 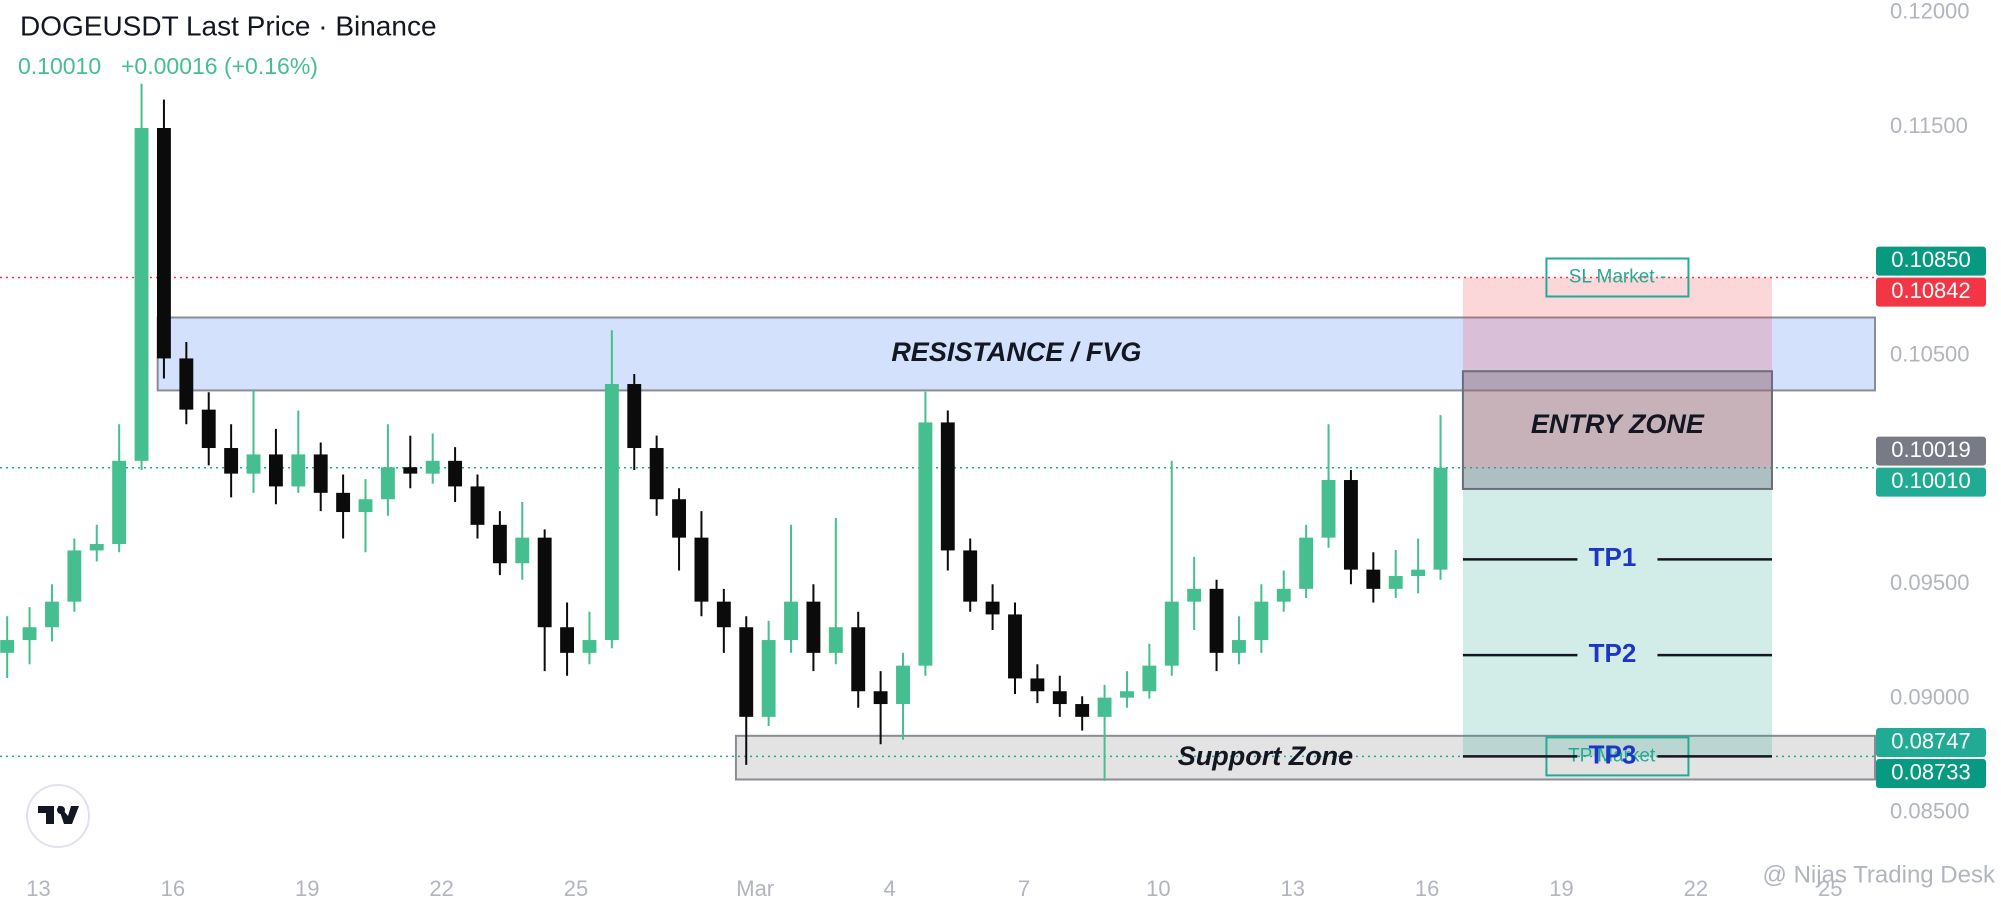 I want to click on price-label: 0.10842, so click(x=1931, y=290).